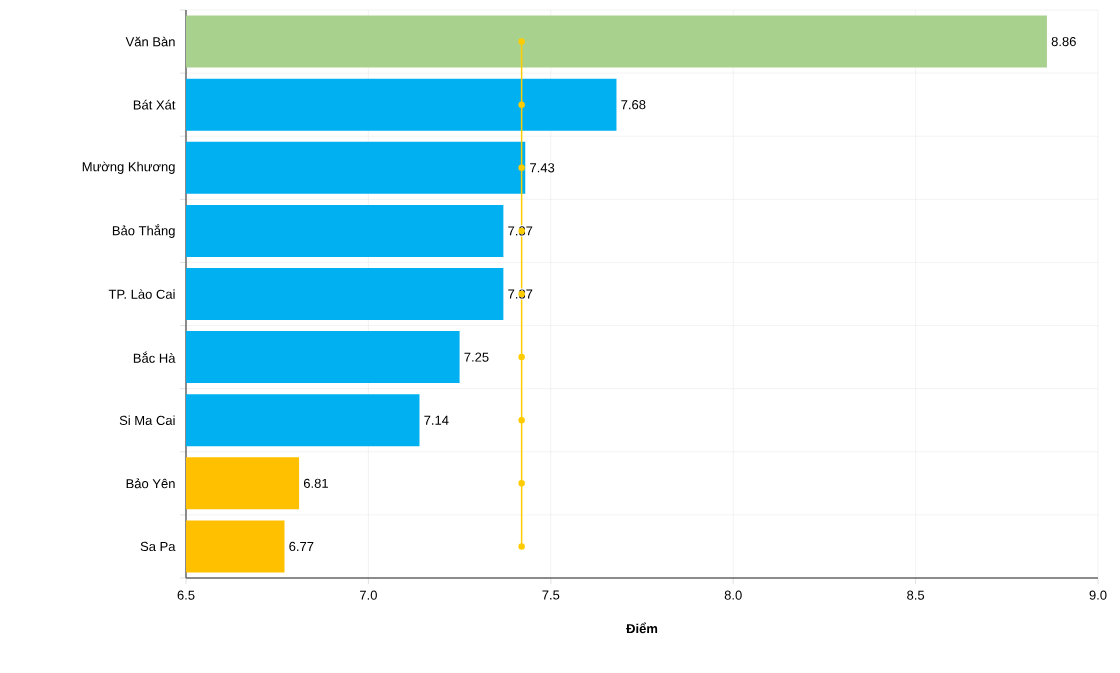  Describe the element at coordinates (1098, 595) in the screenshot. I see `x-tick-label: 9.0` at that location.